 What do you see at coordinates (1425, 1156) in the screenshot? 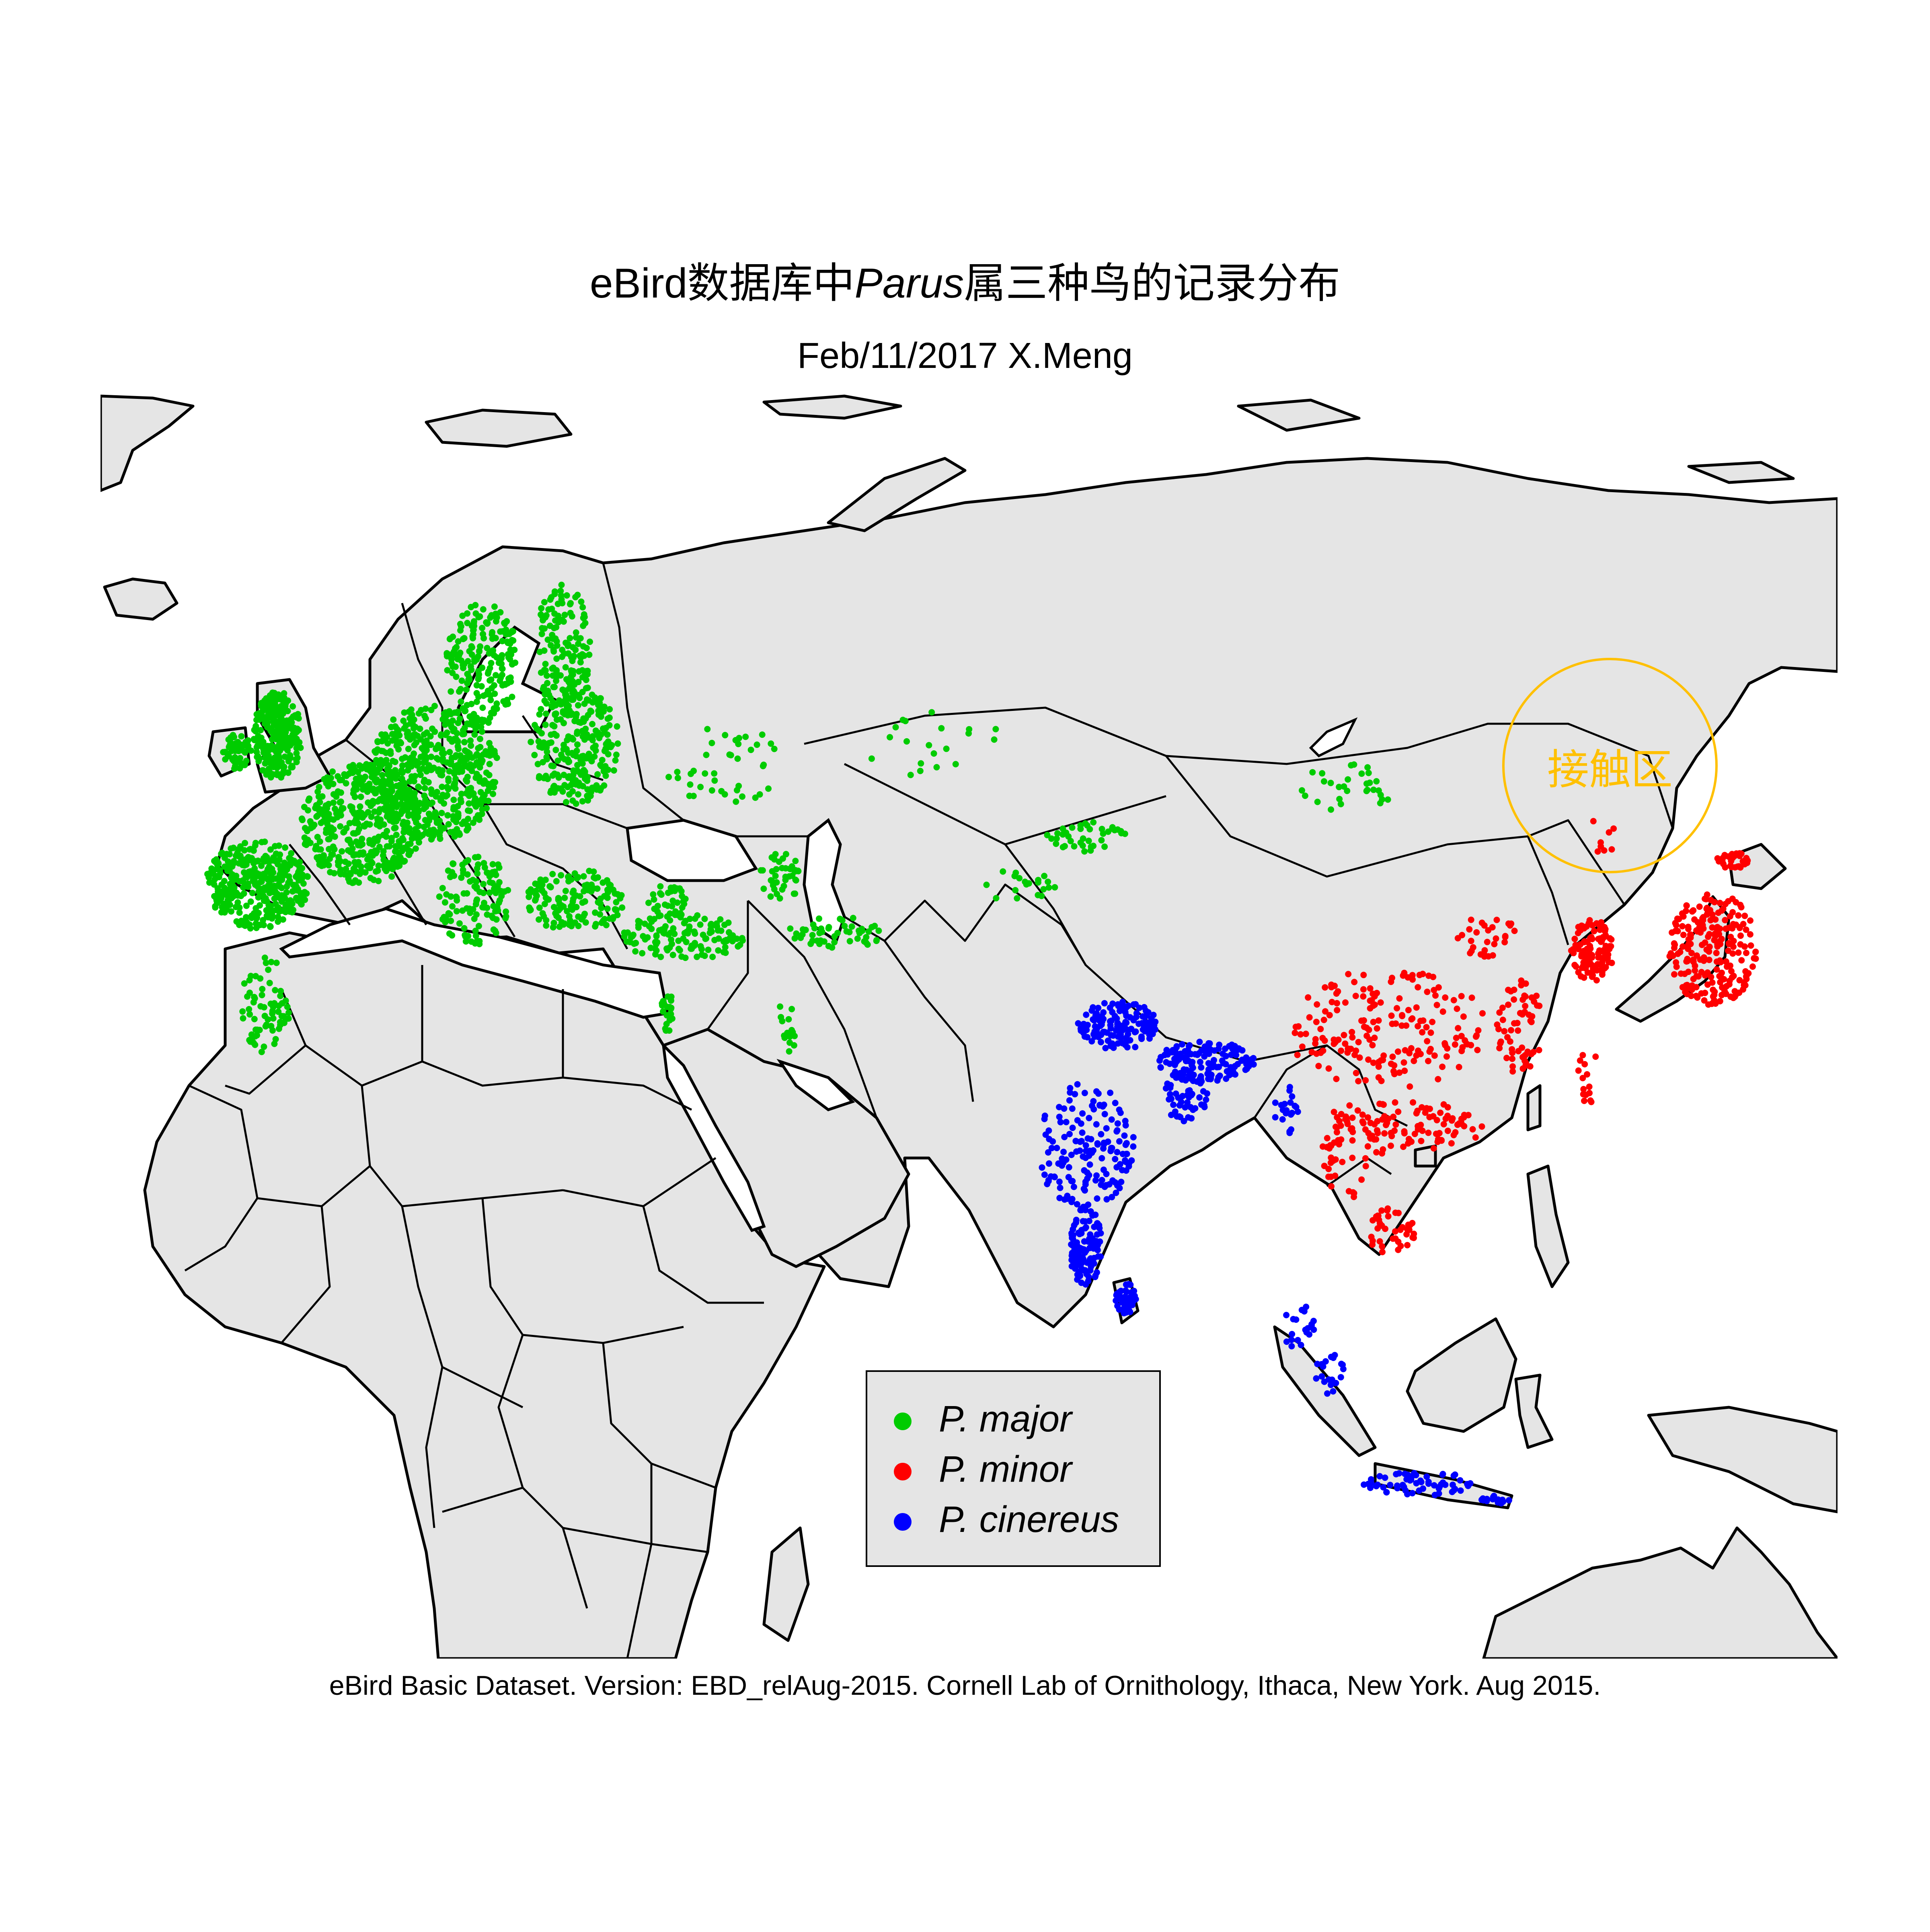
I see `hainan` at bounding box center [1425, 1156].